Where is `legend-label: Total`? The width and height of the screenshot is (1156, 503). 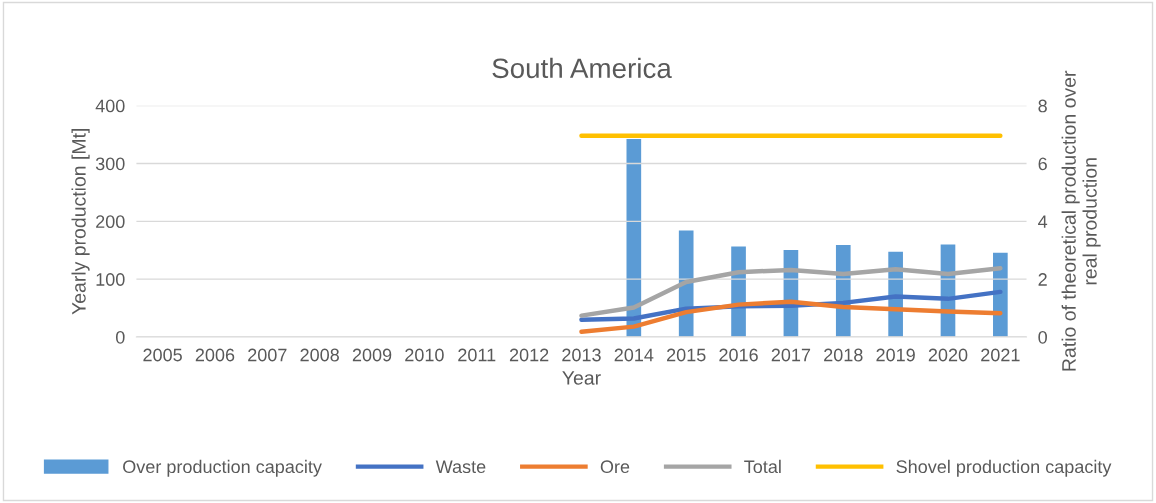
legend-label: Total is located at coordinates (762, 466).